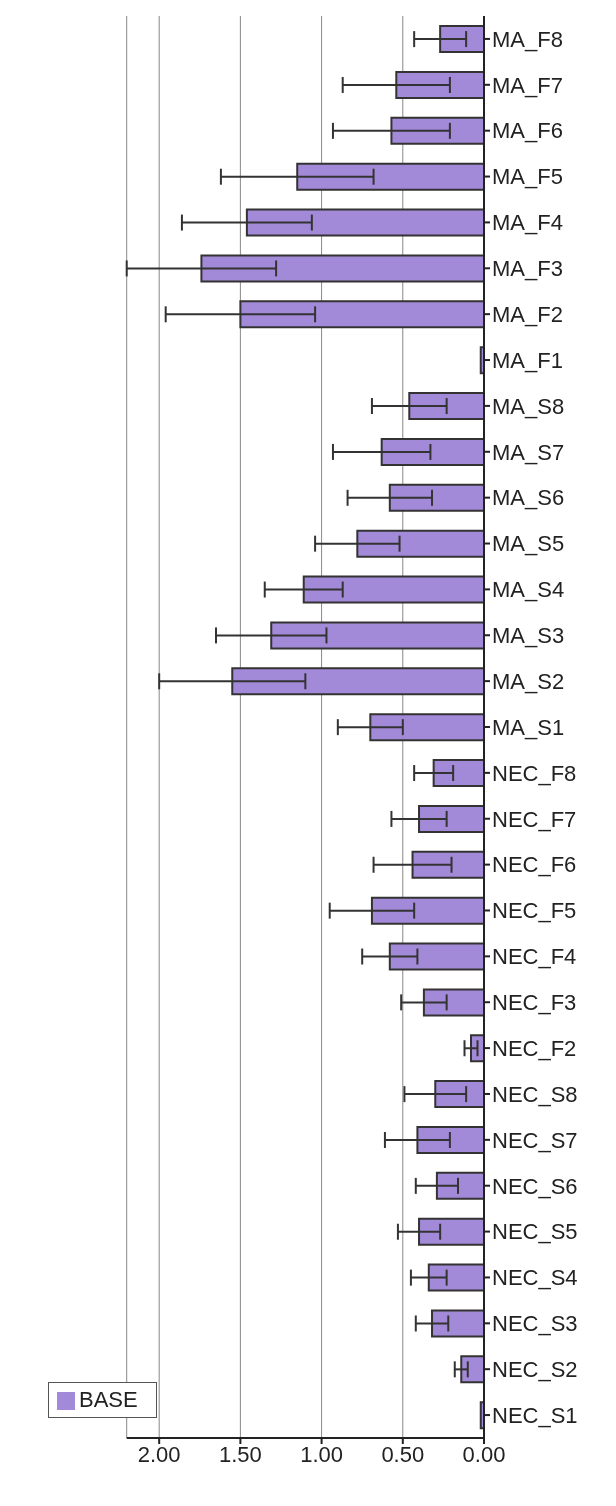 The height and width of the screenshot is (1506, 616). Describe the element at coordinates (535, 1094) in the screenshot. I see `y-tick-label: NEC_S8` at that location.